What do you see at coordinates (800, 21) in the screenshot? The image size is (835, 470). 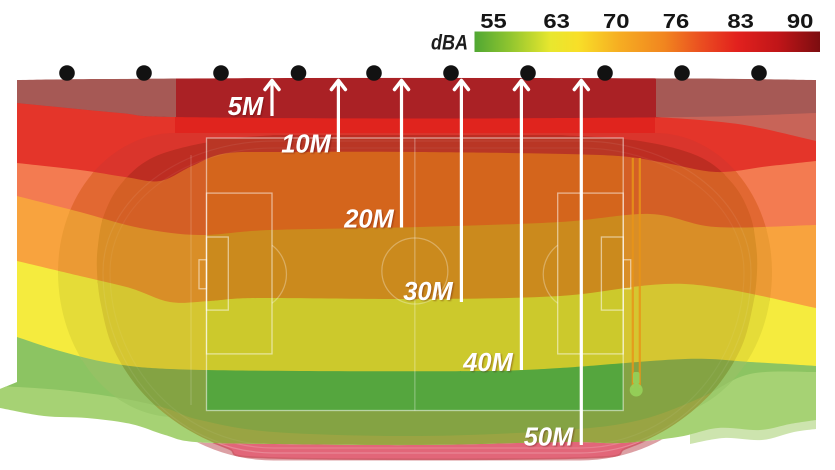 I see `svg-text: 90` at bounding box center [800, 21].